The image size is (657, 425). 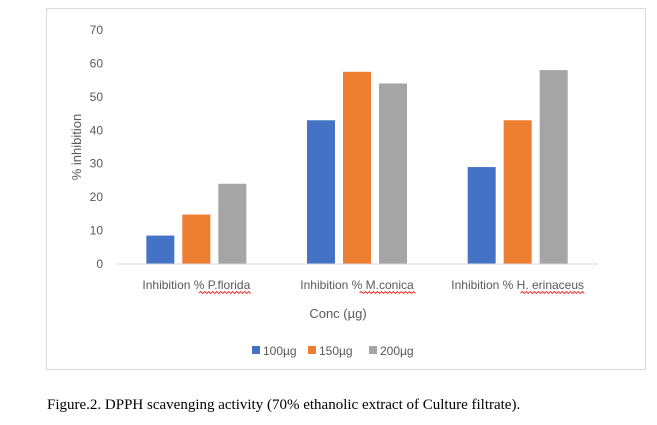 I want to click on y-tick-label: 50, so click(x=97, y=97).